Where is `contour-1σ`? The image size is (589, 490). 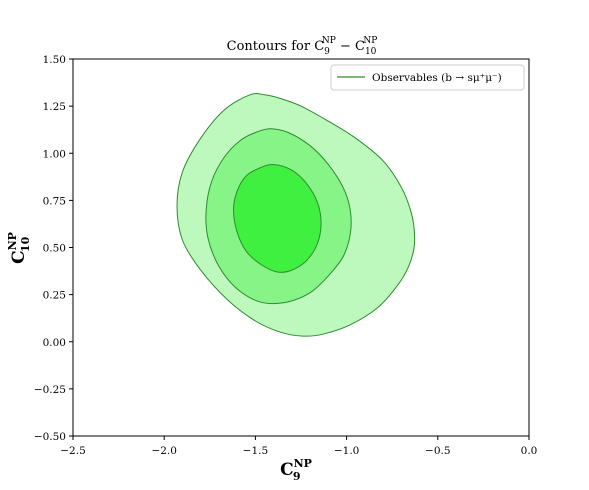
contour-1σ is located at coordinates (277, 218).